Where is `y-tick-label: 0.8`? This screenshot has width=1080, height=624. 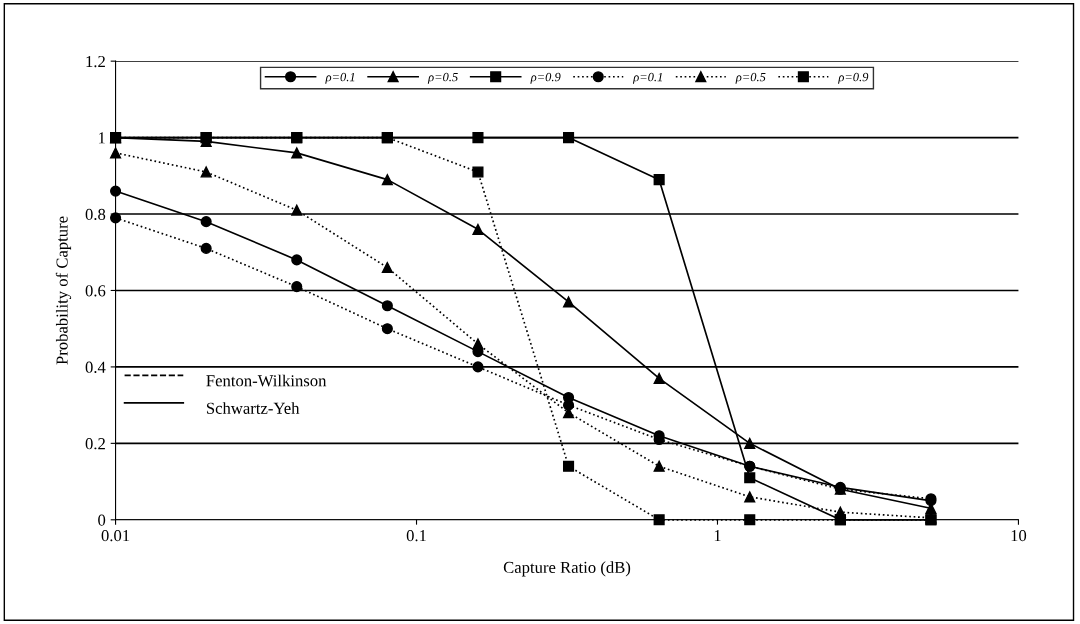 y-tick-label: 0.8 is located at coordinates (95, 214).